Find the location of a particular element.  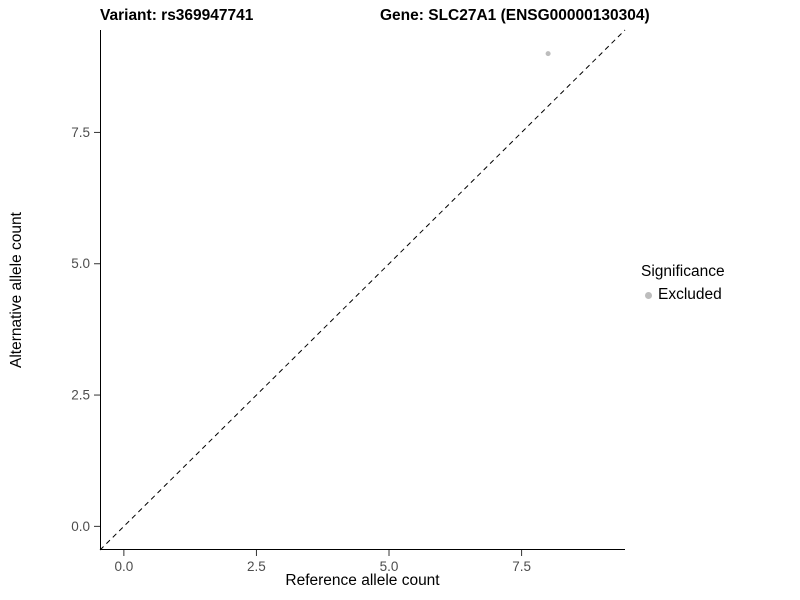

legend: Significance Excluded is located at coordinates (683, 283).